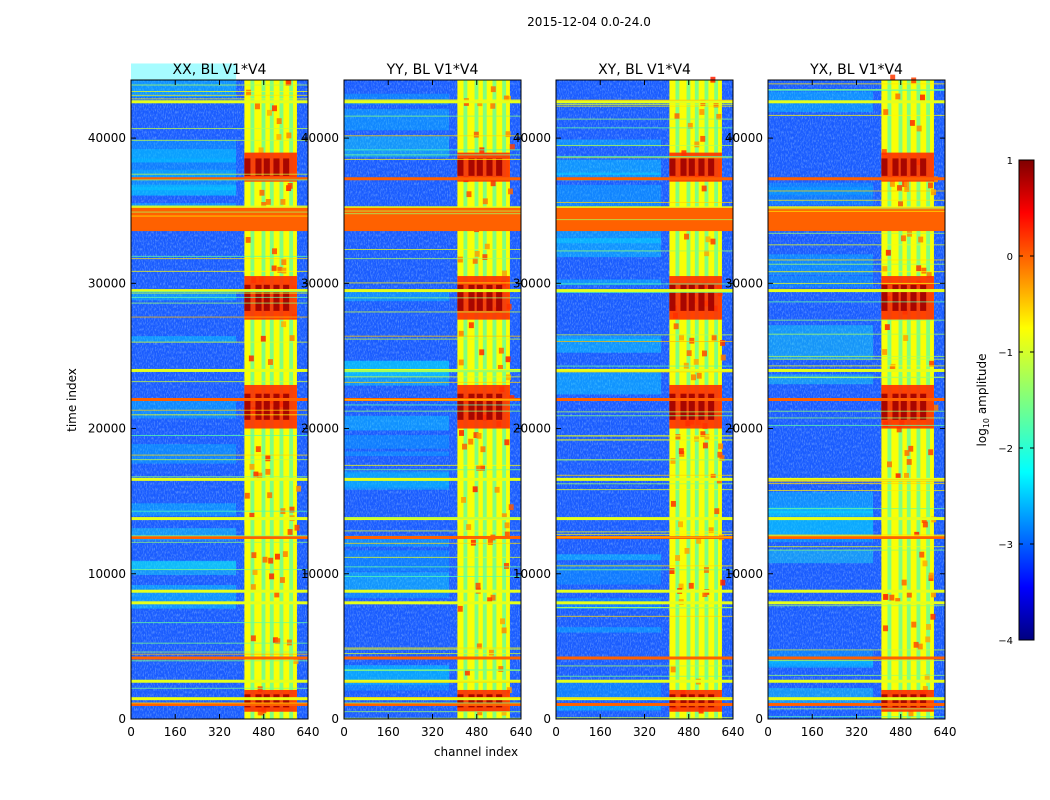  What do you see at coordinates (532, 429) in the screenshot?
I see `y-tick-label: 20000` at bounding box center [532, 429].